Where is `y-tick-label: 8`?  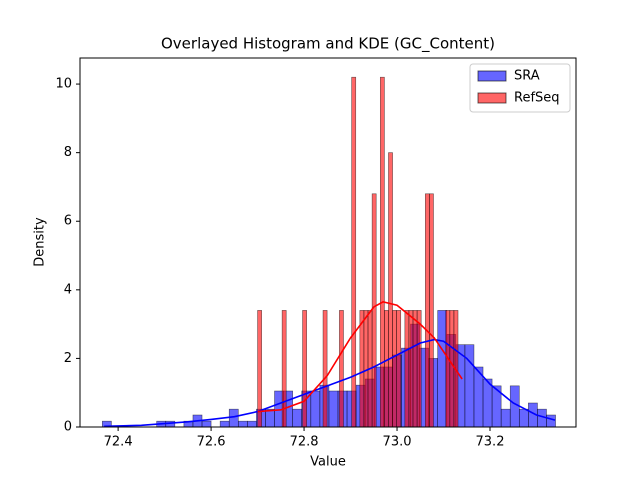 y-tick-label: 8 is located at coordinates (68, 152).